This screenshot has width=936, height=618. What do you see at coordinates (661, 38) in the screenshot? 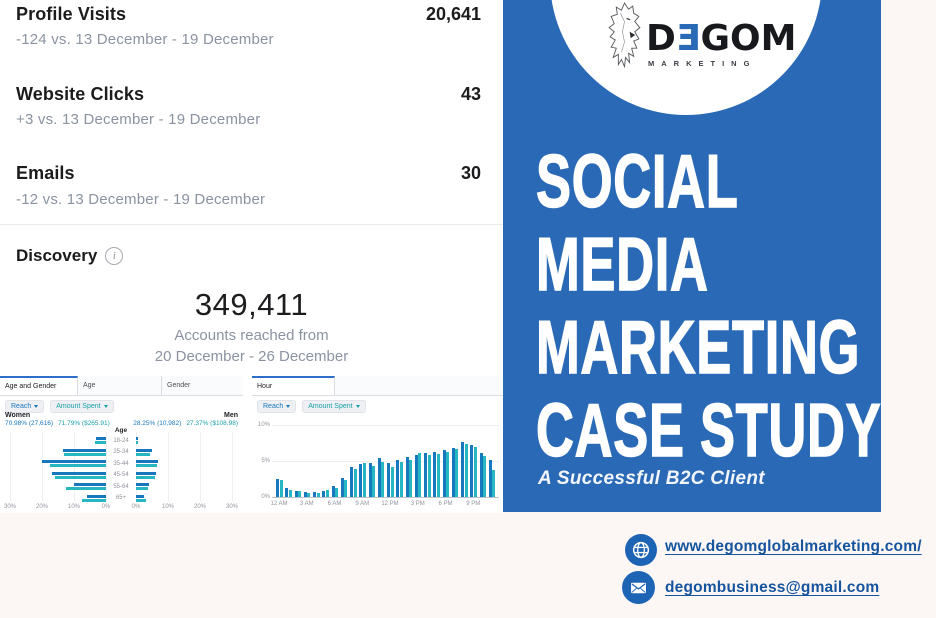
I see `logo-letter-d: D` at bounding box center [661, 38].